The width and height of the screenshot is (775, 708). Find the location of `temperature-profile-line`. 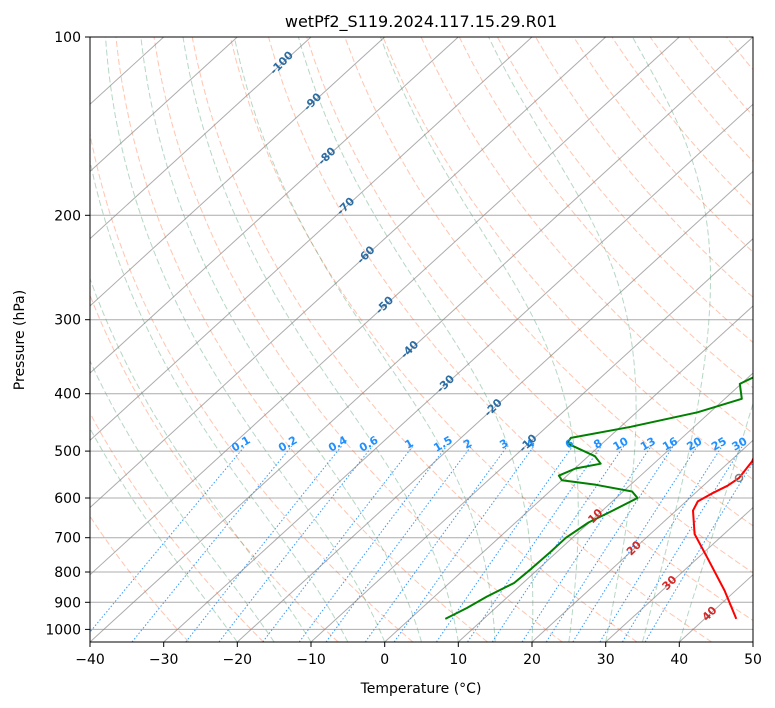

temperature-profile-line is located at coordinates (722, 538).